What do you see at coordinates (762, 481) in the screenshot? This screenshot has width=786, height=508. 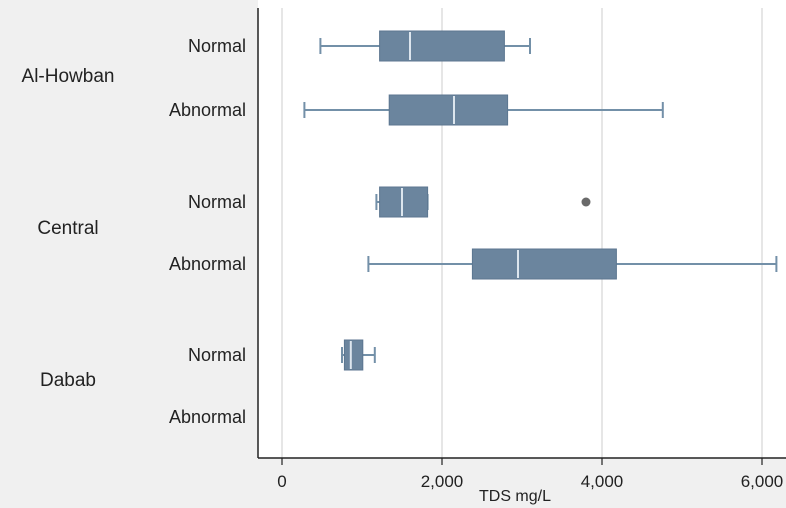 I see `x-tick-label: 6,000` at bounding box center [762, 481].